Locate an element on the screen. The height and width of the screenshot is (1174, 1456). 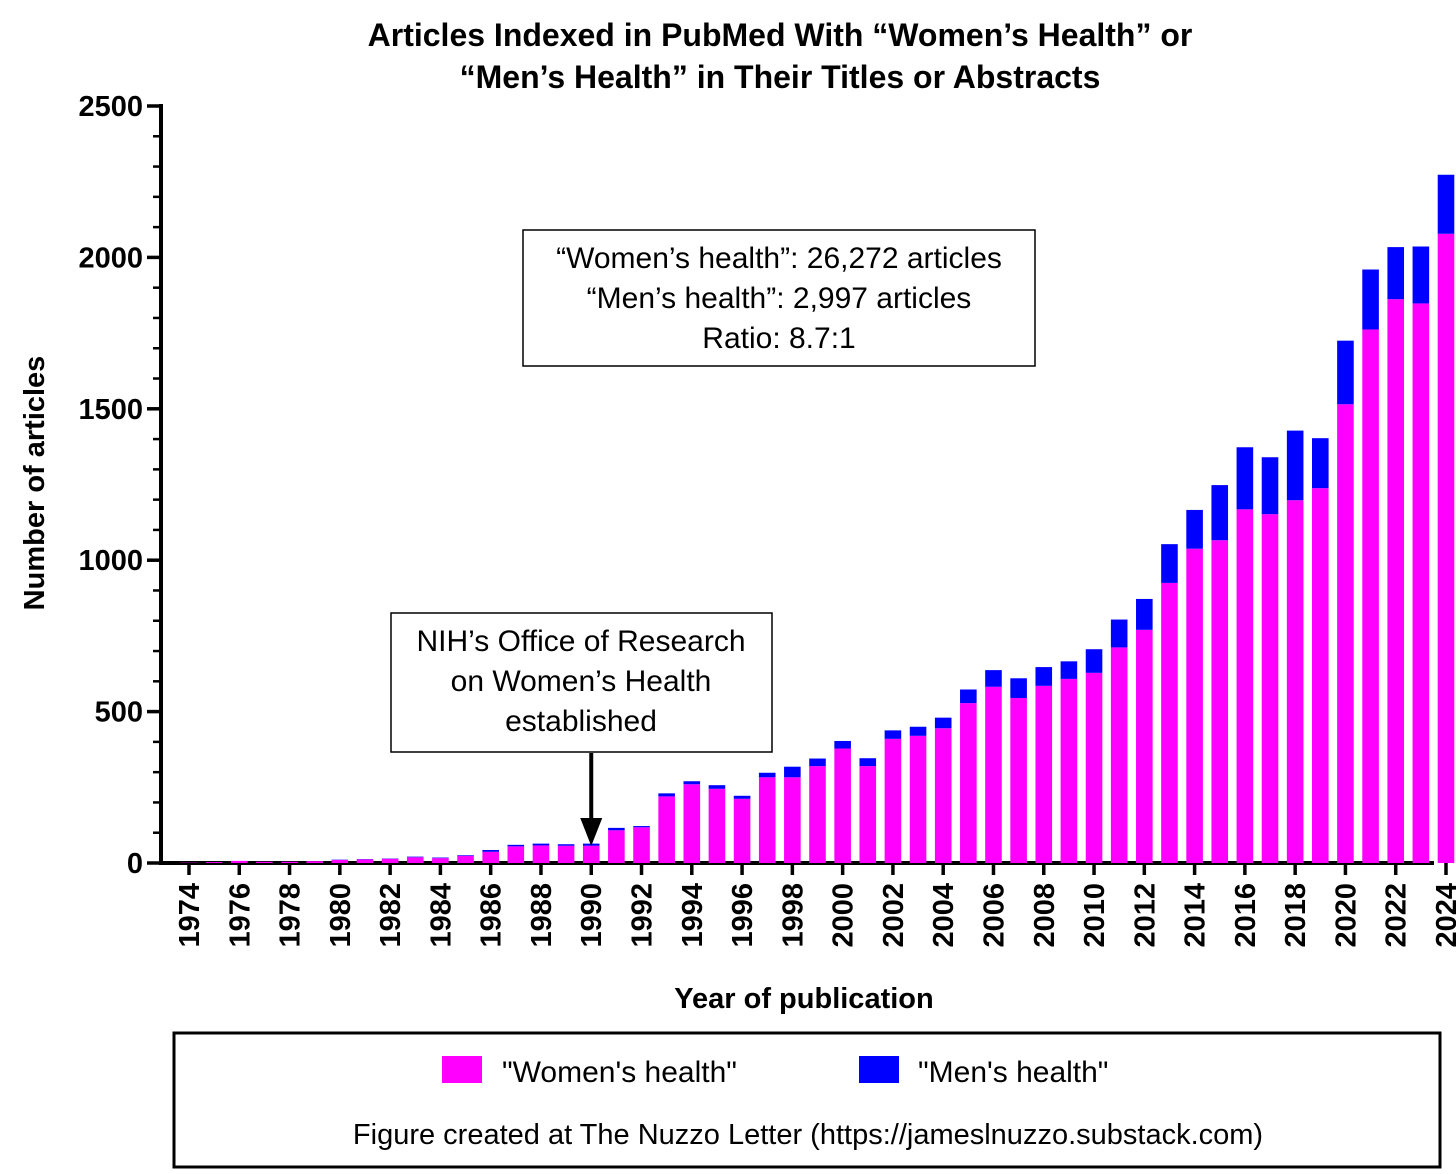
bar-women-1977 is located at coordinates (264, 862).